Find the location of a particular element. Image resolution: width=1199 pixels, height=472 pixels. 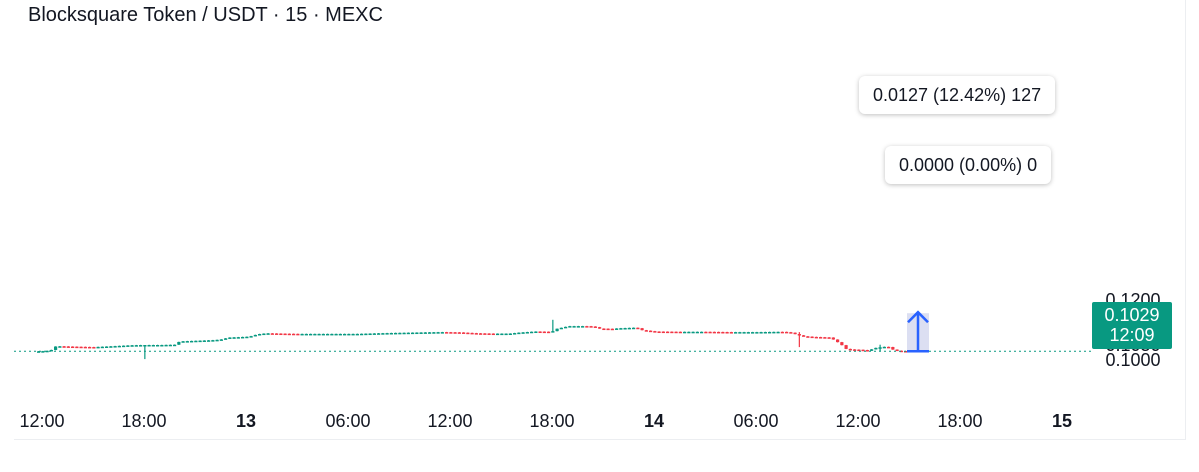

x-tick-label: 06:00 is located at coordinates (755, 421).